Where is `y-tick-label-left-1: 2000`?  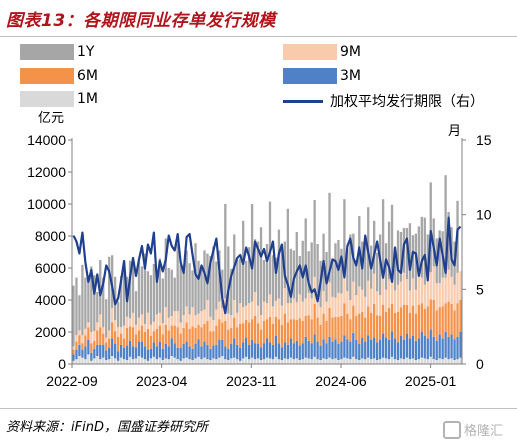
y-tick-label-left-1: 2000 is located at coordinates (50, 332).